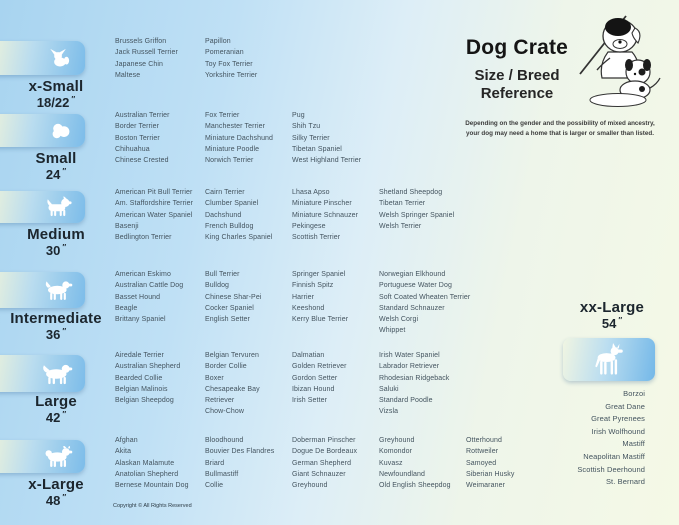 The width and height of the screenshot is (679, 525). What do you see at coordinates (517, 69) in the screenshot?
I see `header: Dog Crate Size / Breed Reference` at bounding box center [517, 69].